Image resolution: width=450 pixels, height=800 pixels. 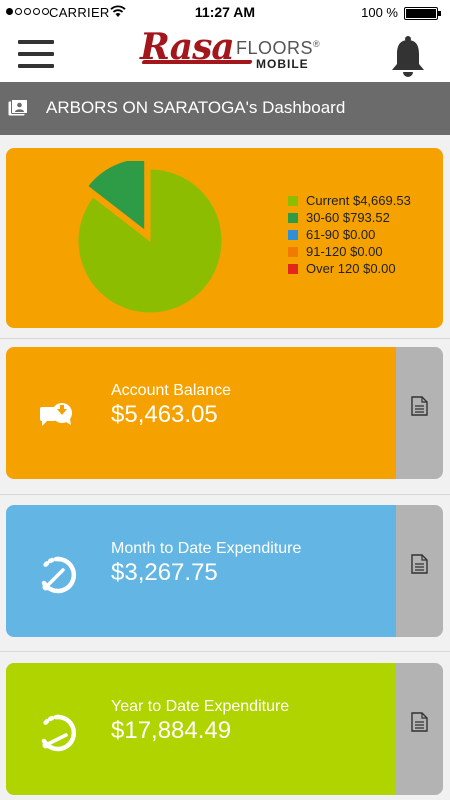 I want to click on month-to-date-main: Month to Date Expenditure $3,267.75, so click(x=201, y=571).